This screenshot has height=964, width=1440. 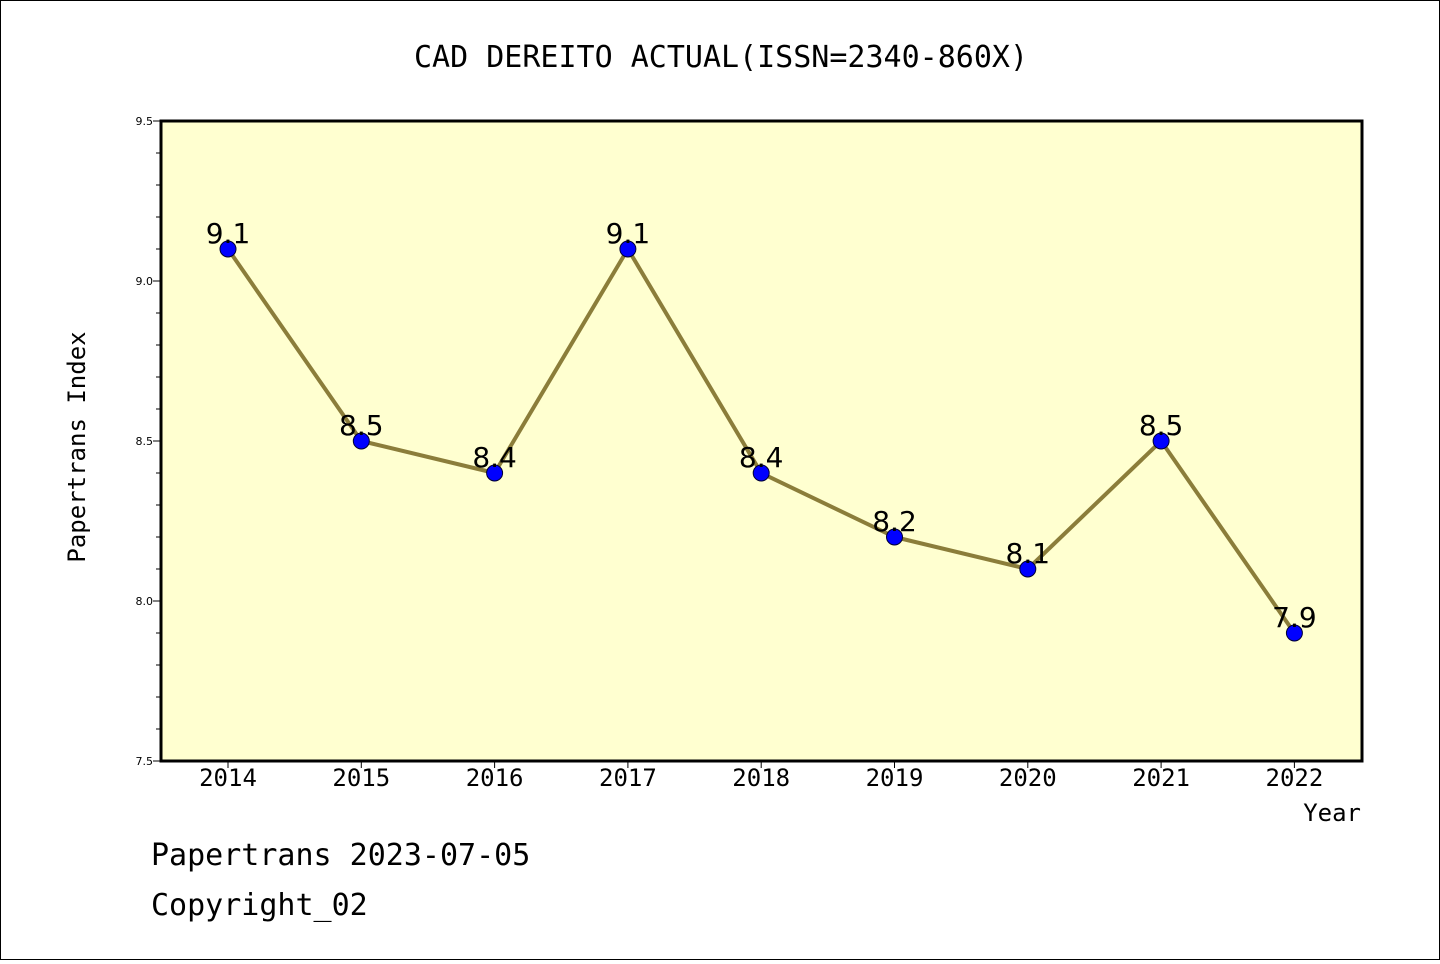 What do you see at coordinates (77, 446) in the screenshot?
I see `y-axis-label: Papertrans Index` at bounding box center [77, 446].